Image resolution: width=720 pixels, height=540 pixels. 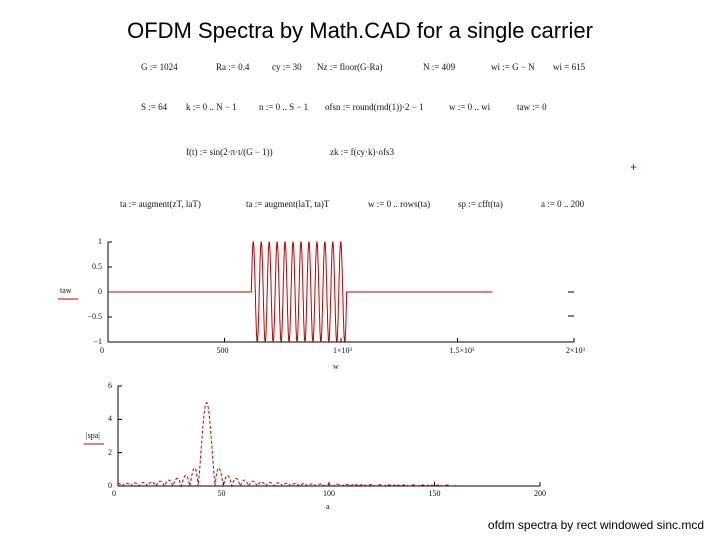 What do you see at coordinates (634, 167) in the screenshot?
I see `marker-plus: +` at bounding box center [634, 167].